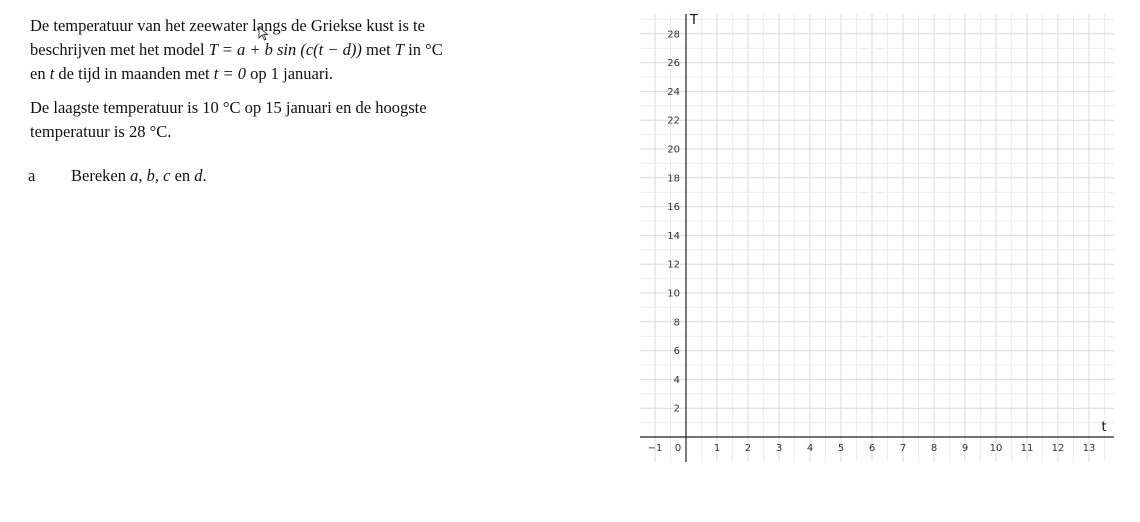 This screenshot has height=522, width=1140. What do you see at coordinates (810, 448) in the screenshot?
I see `x-tick-label: 4` at bounding box center [810, 448].